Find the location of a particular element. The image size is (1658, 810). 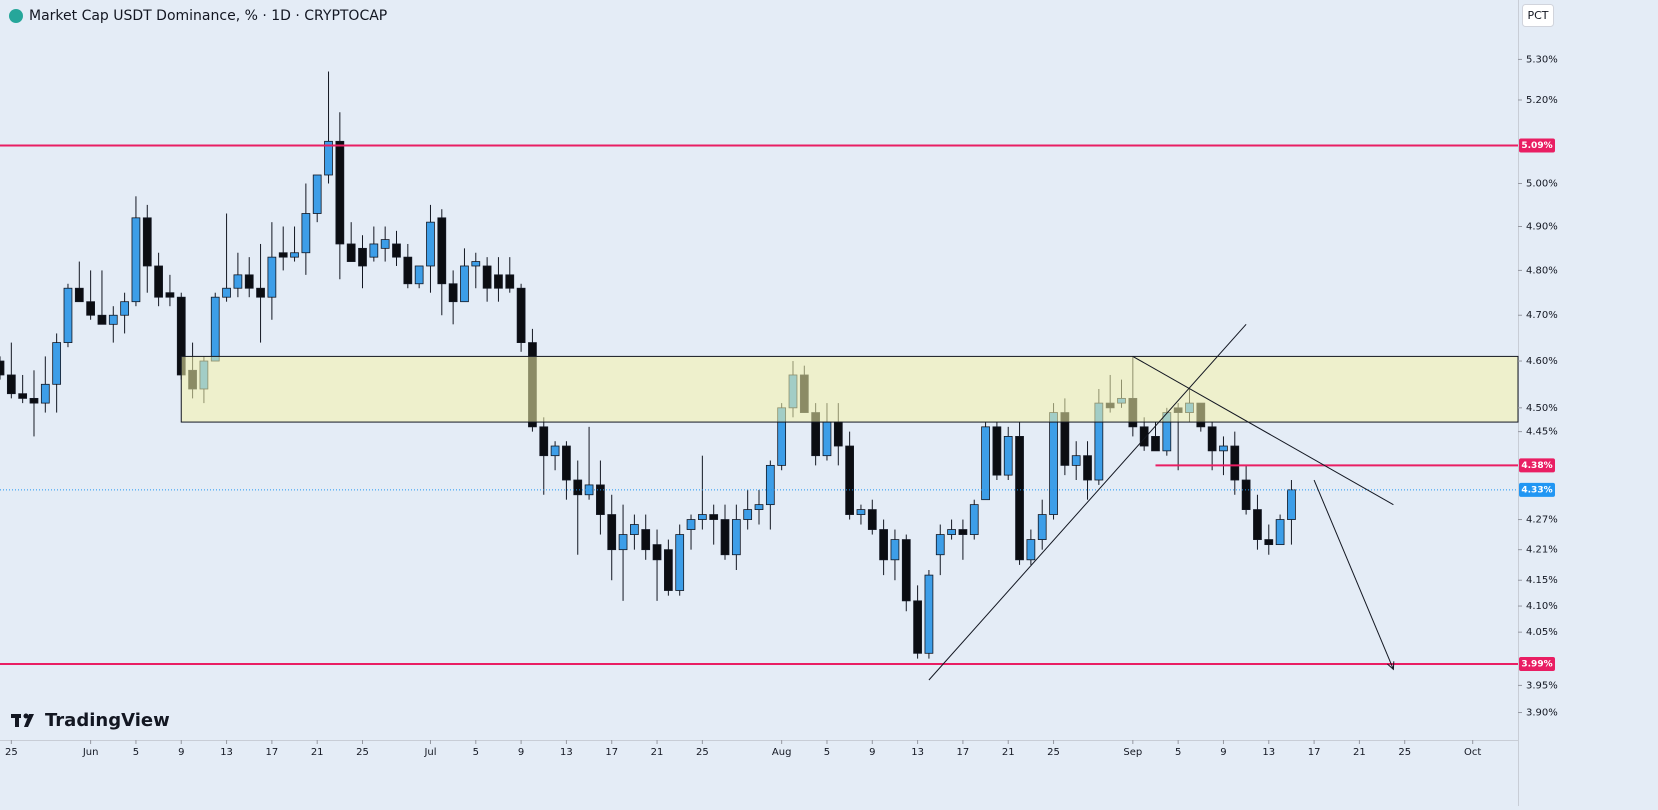

y-tick-label: 4.21% is located at coordinates (1542, 550).